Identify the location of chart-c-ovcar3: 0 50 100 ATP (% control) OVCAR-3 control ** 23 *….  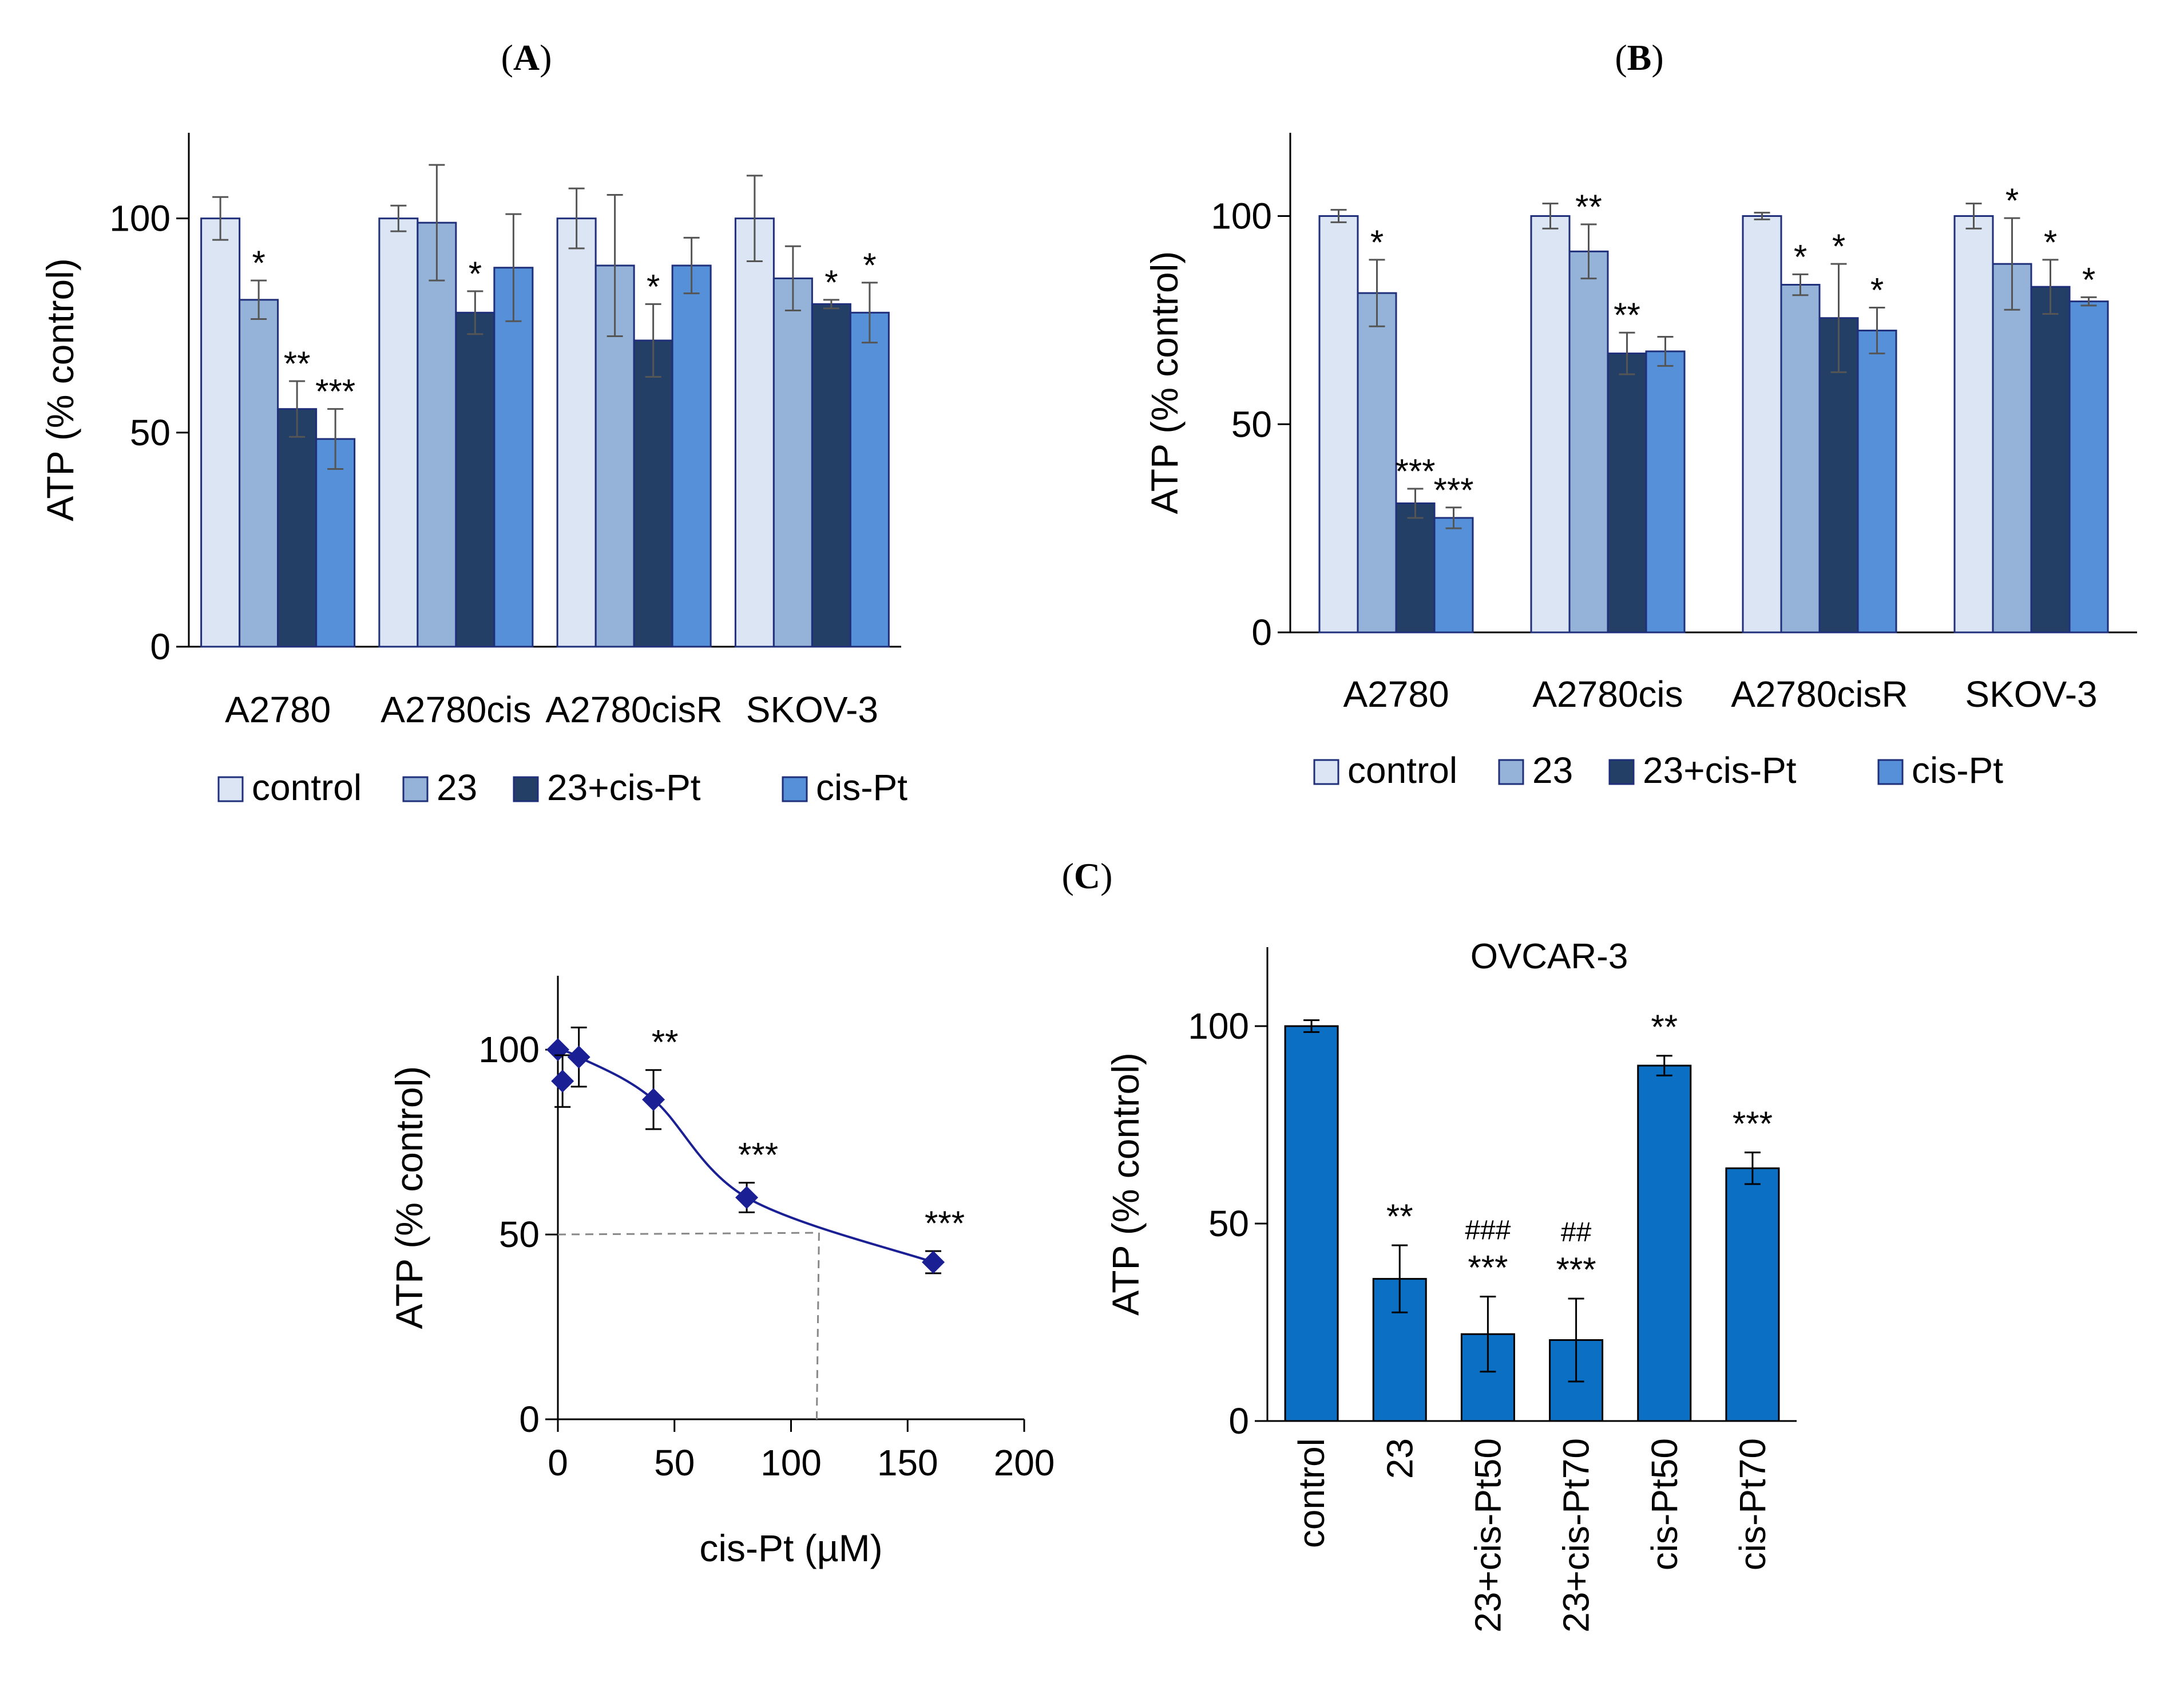
(1451, 1285).